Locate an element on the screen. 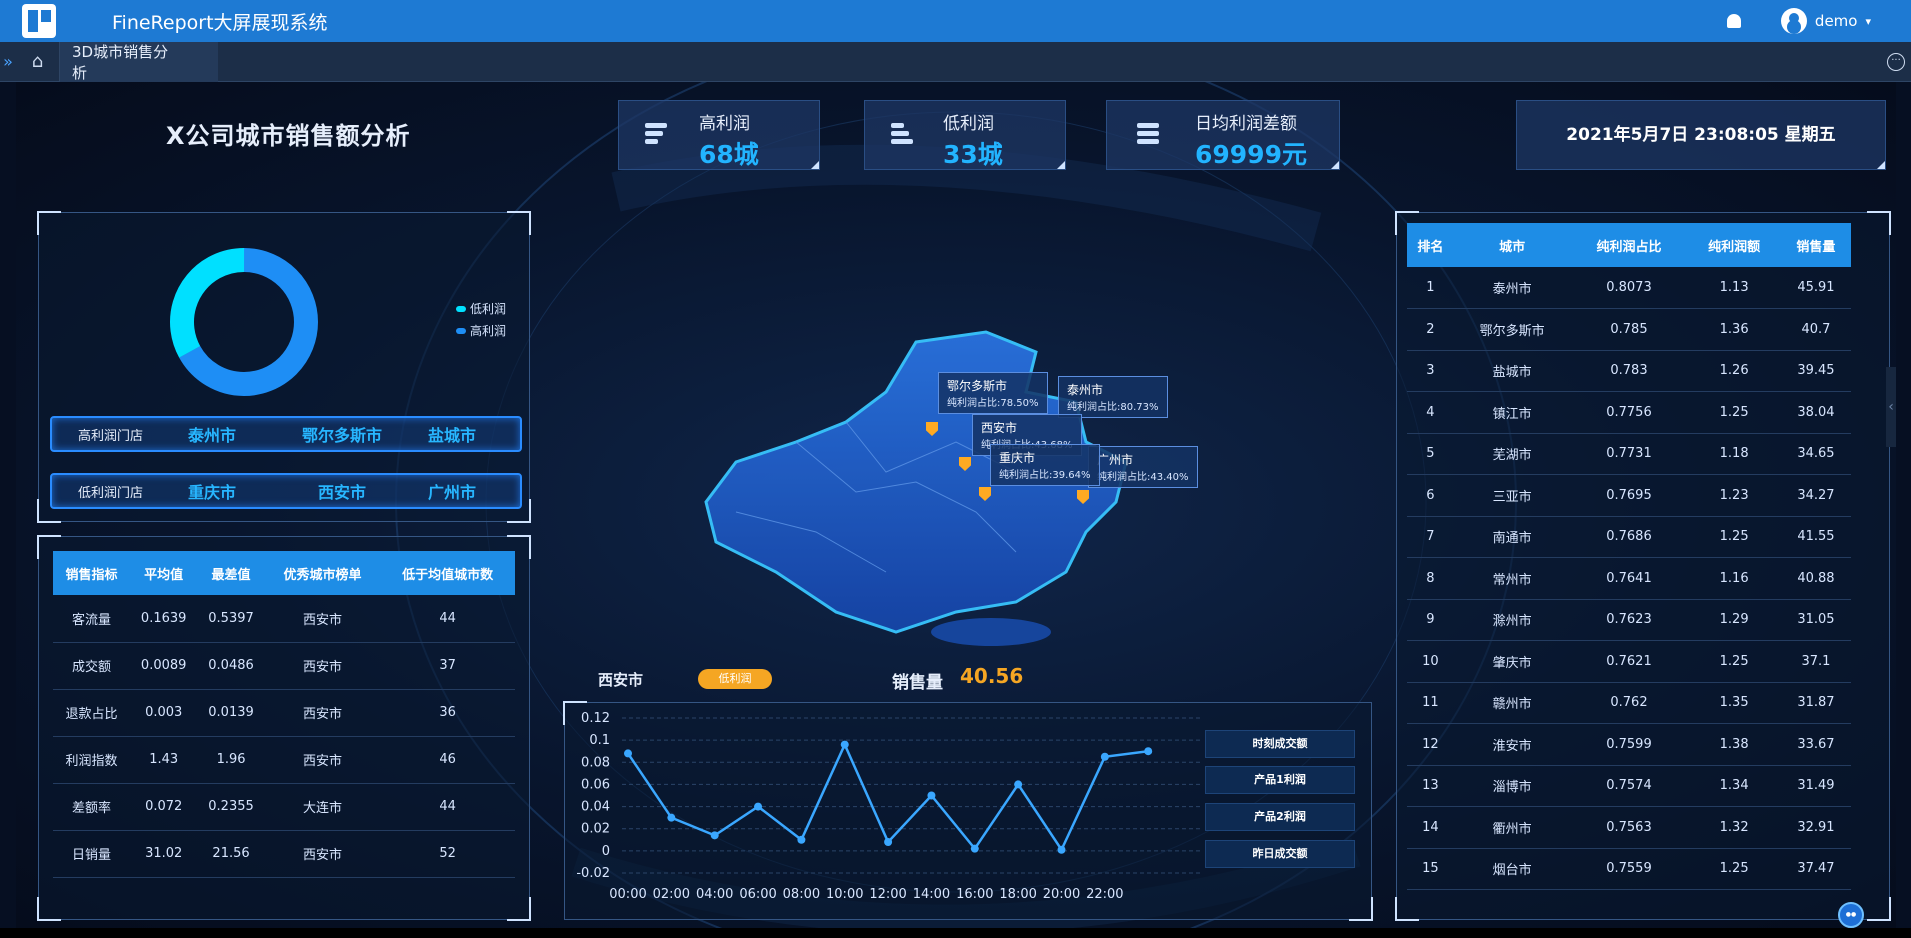  kpi-value: 69999元 is located at coordinates (1251, 154).